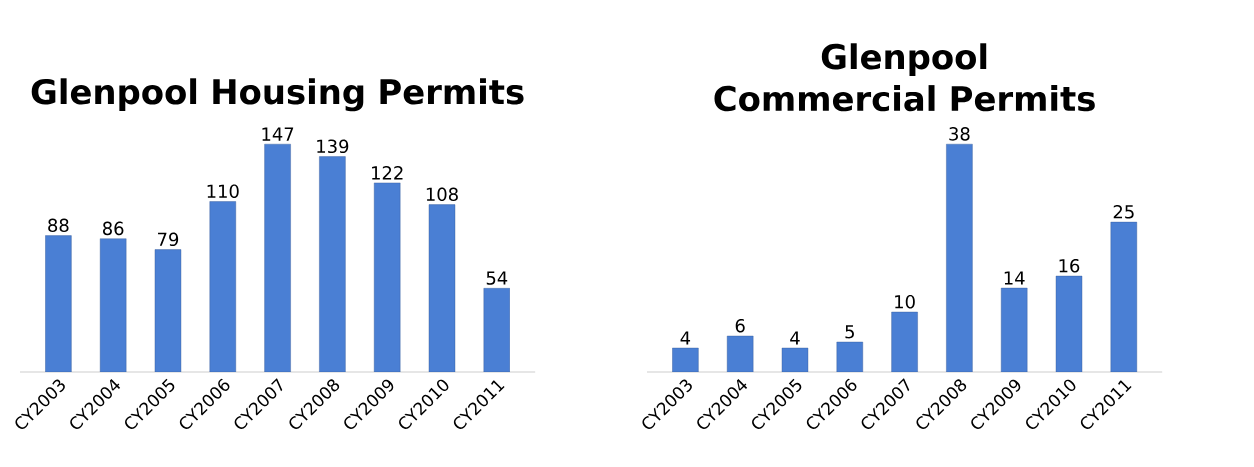 The height and width of the screenshot is (467, 1254). I want to click on data-label: 108, so click(442, 194).